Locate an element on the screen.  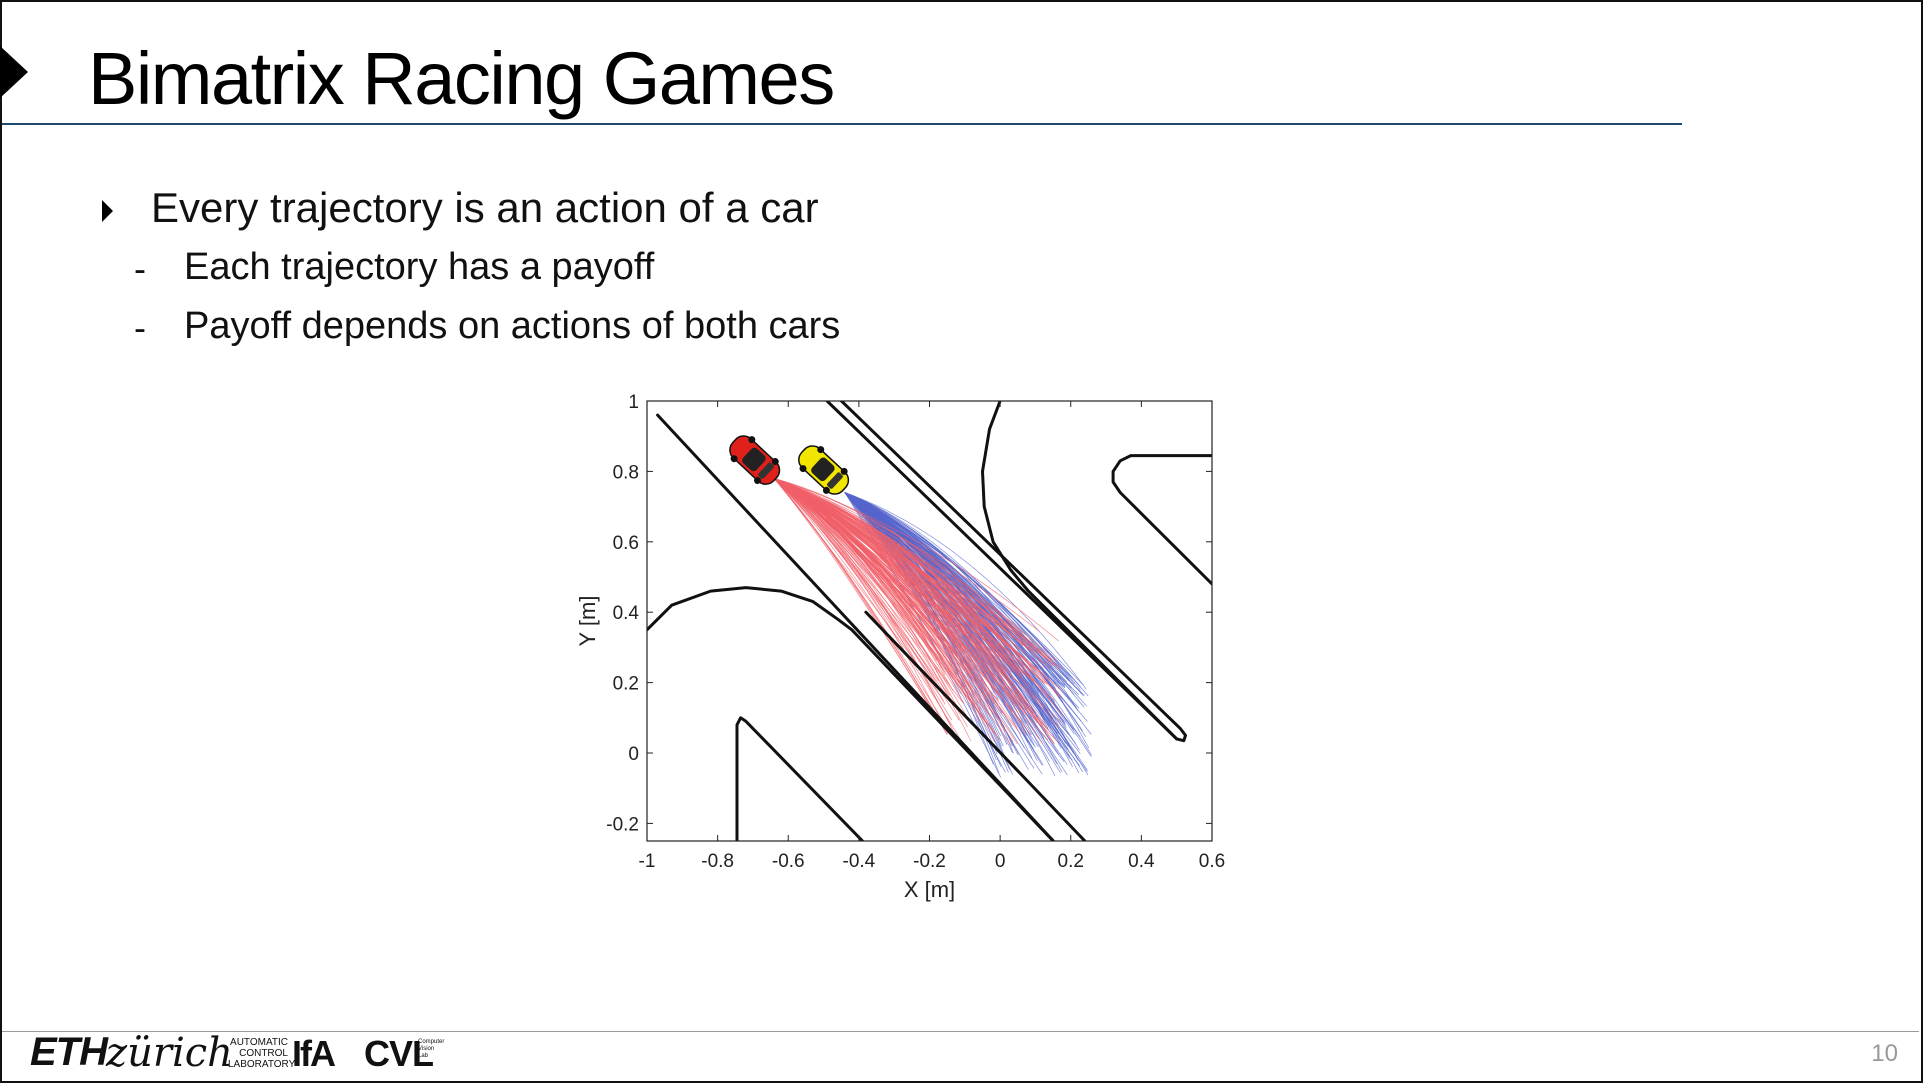
bullet-triangle-icon is located at coordinates (107, 211).